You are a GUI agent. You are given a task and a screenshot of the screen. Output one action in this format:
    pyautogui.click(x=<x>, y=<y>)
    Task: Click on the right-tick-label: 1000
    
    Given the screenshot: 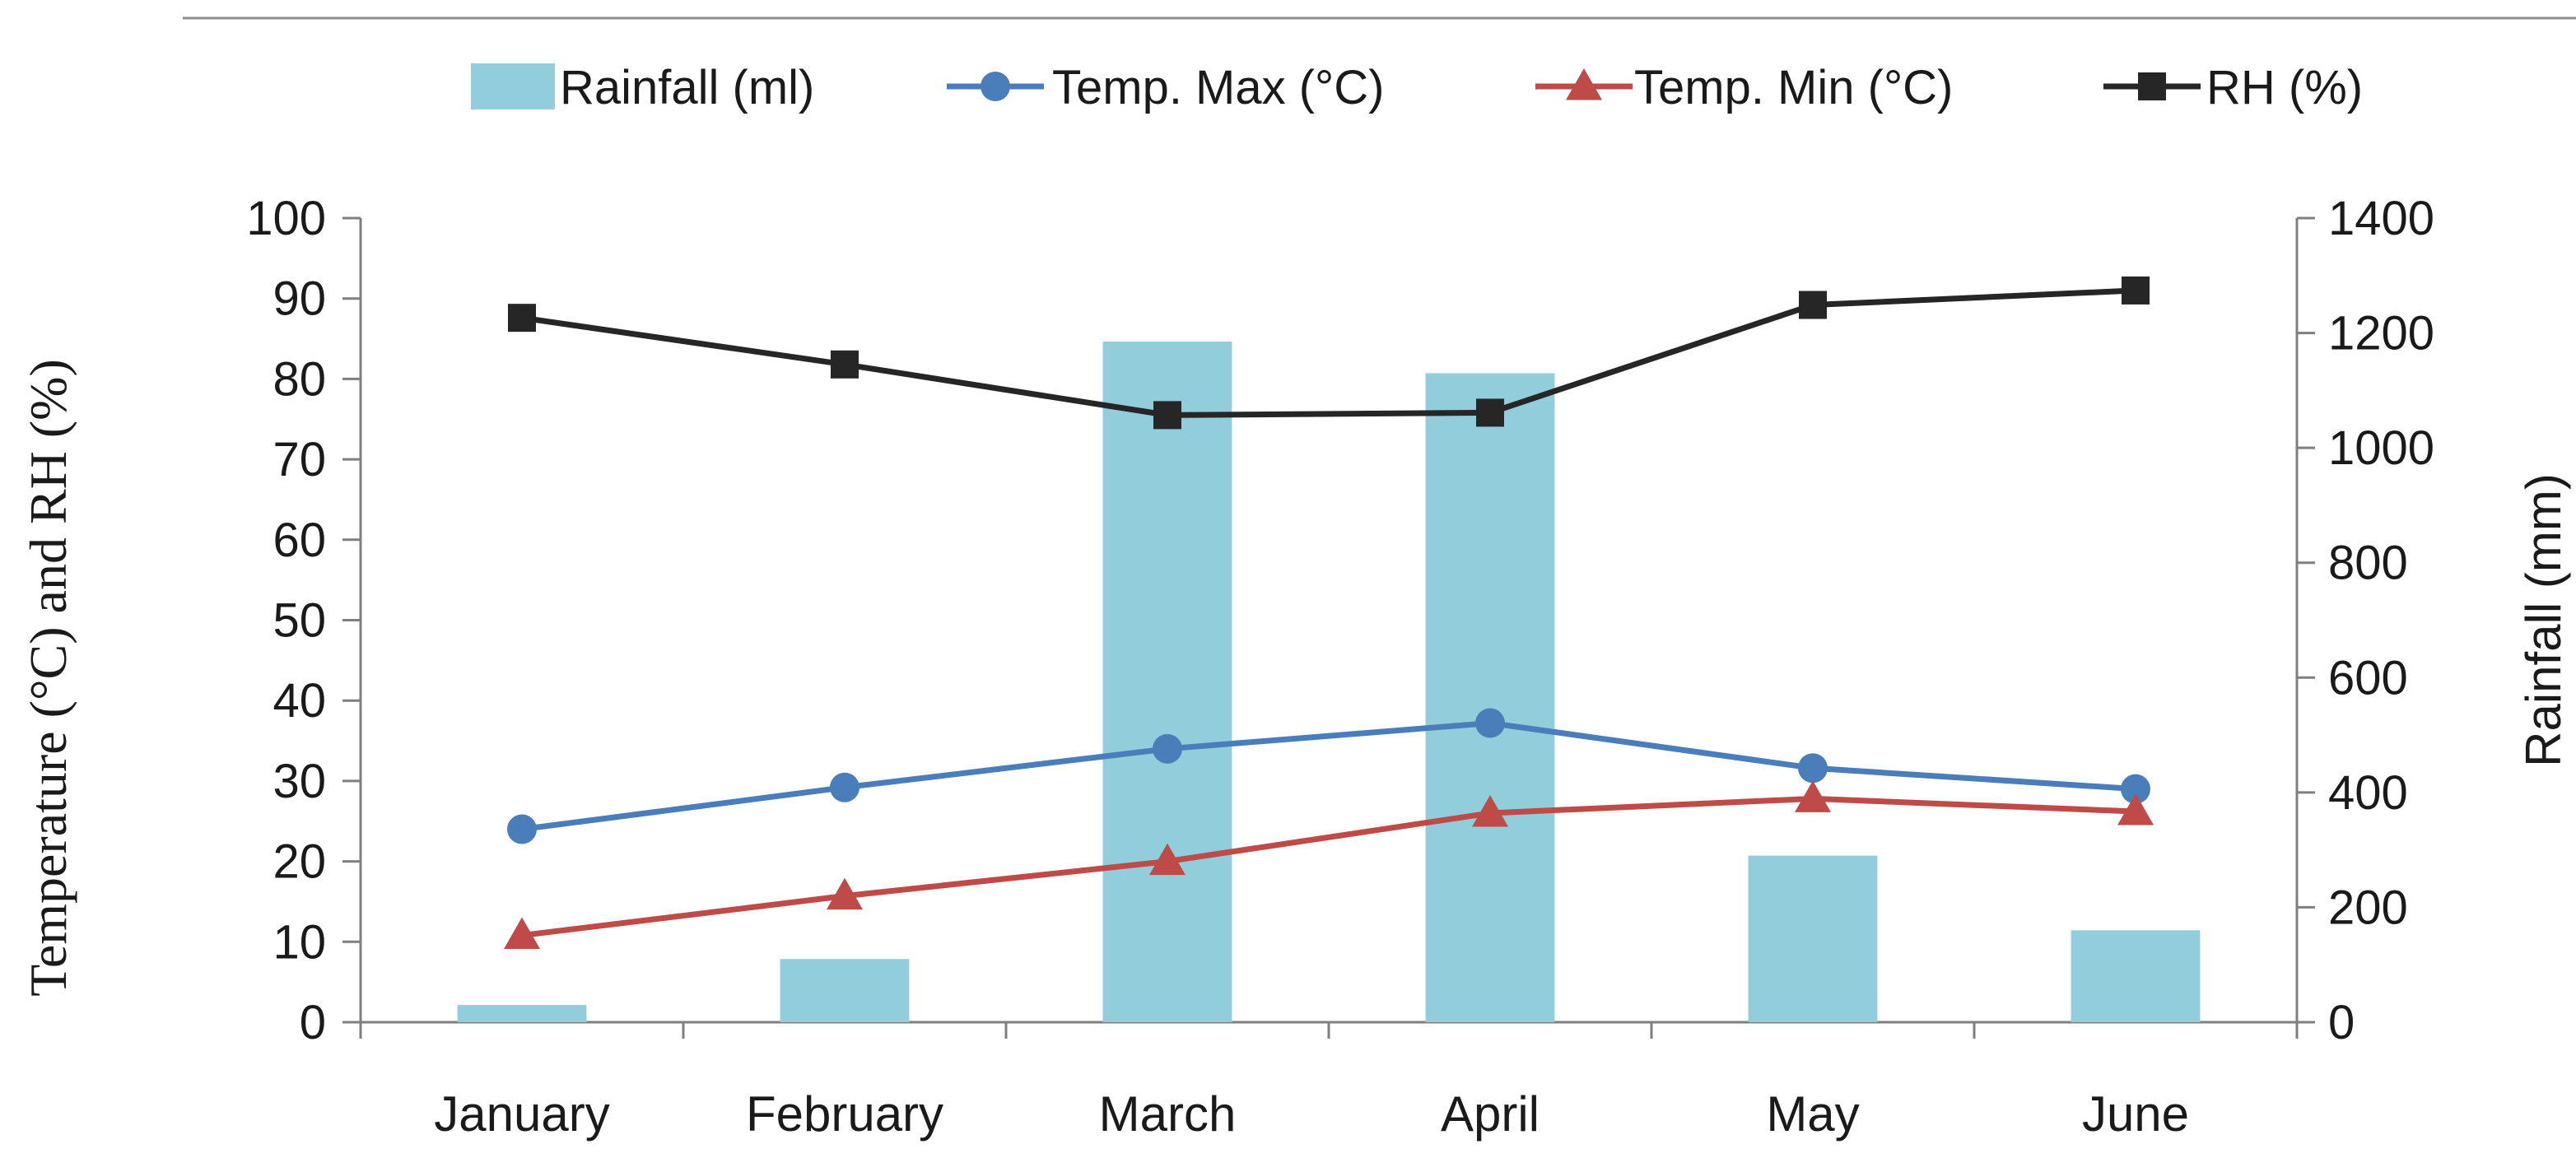 What is the action you would take?
    pyautogui.click(x=2381, y=448)
    